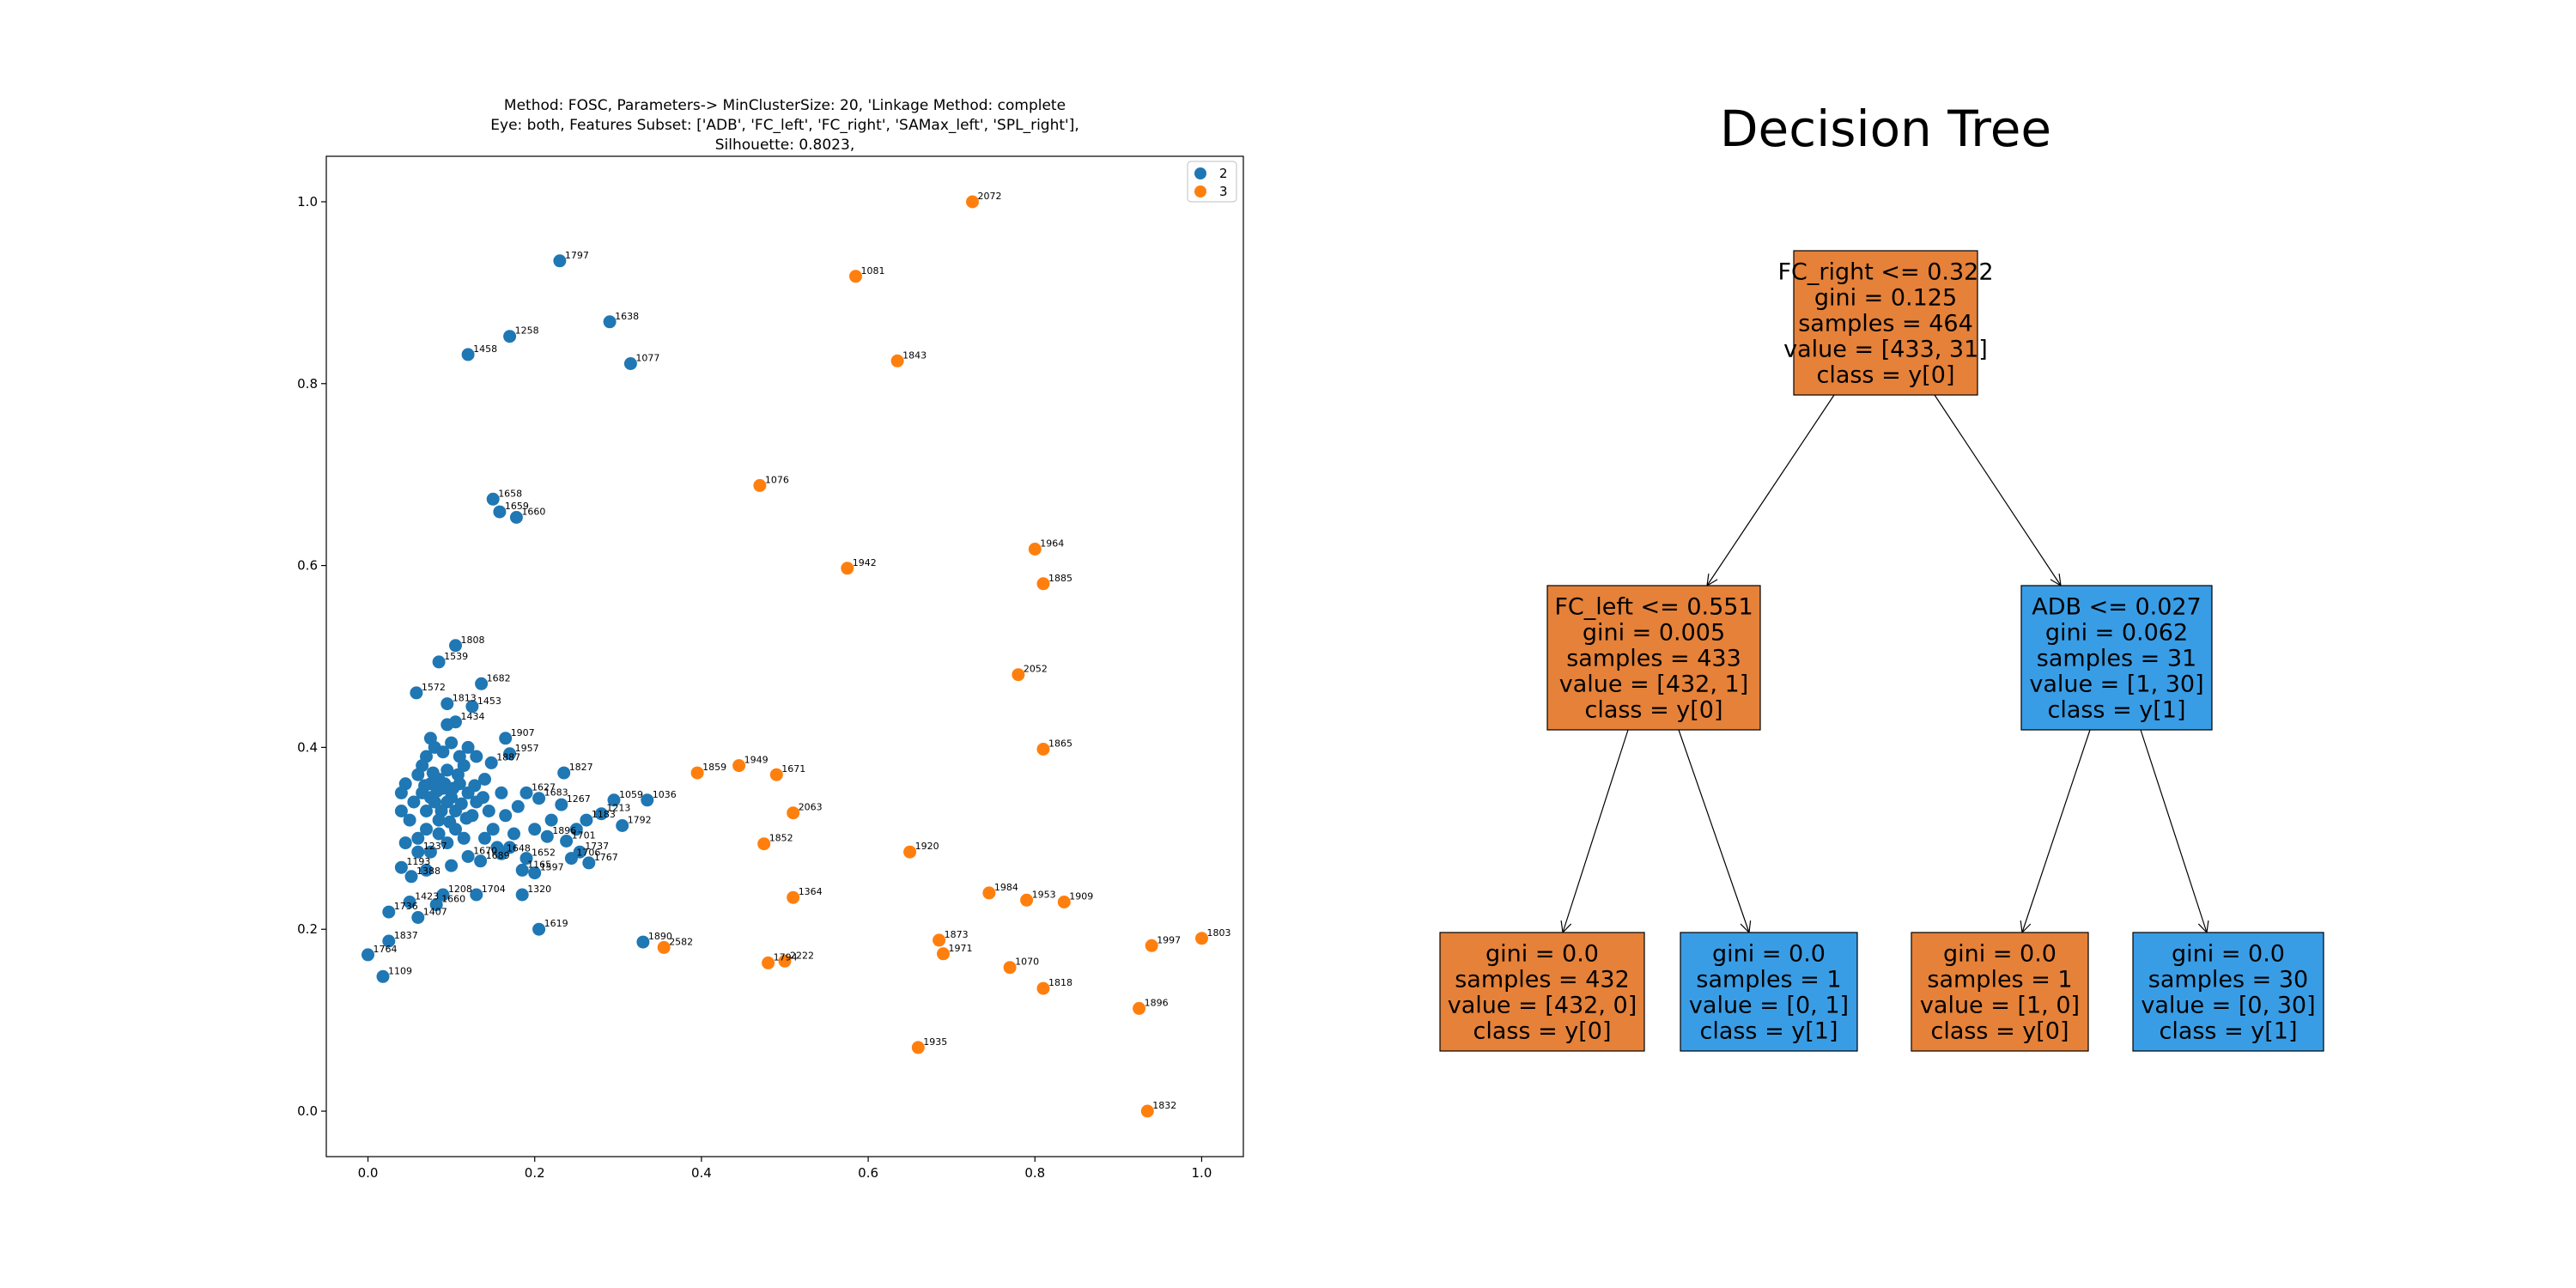  Describe the element at coordinates (640, 821) in the screenshot. I see `point-label-1792: 1792` at that location.